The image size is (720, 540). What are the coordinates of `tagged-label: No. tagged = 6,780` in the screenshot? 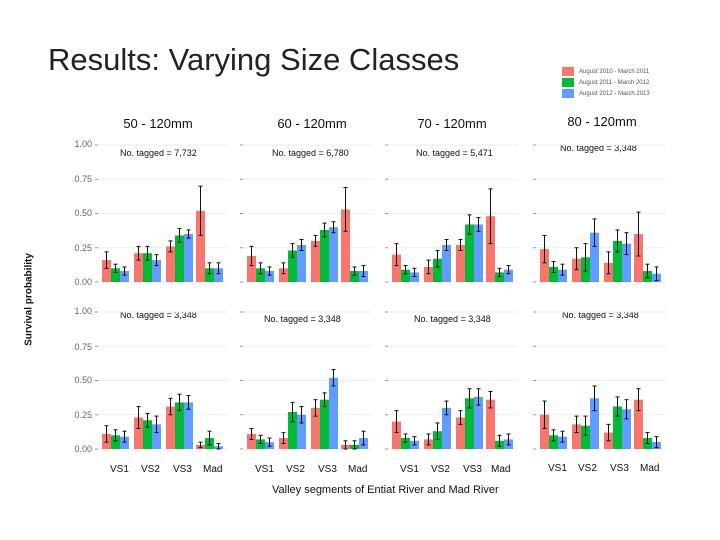 It's located at (310, 153).